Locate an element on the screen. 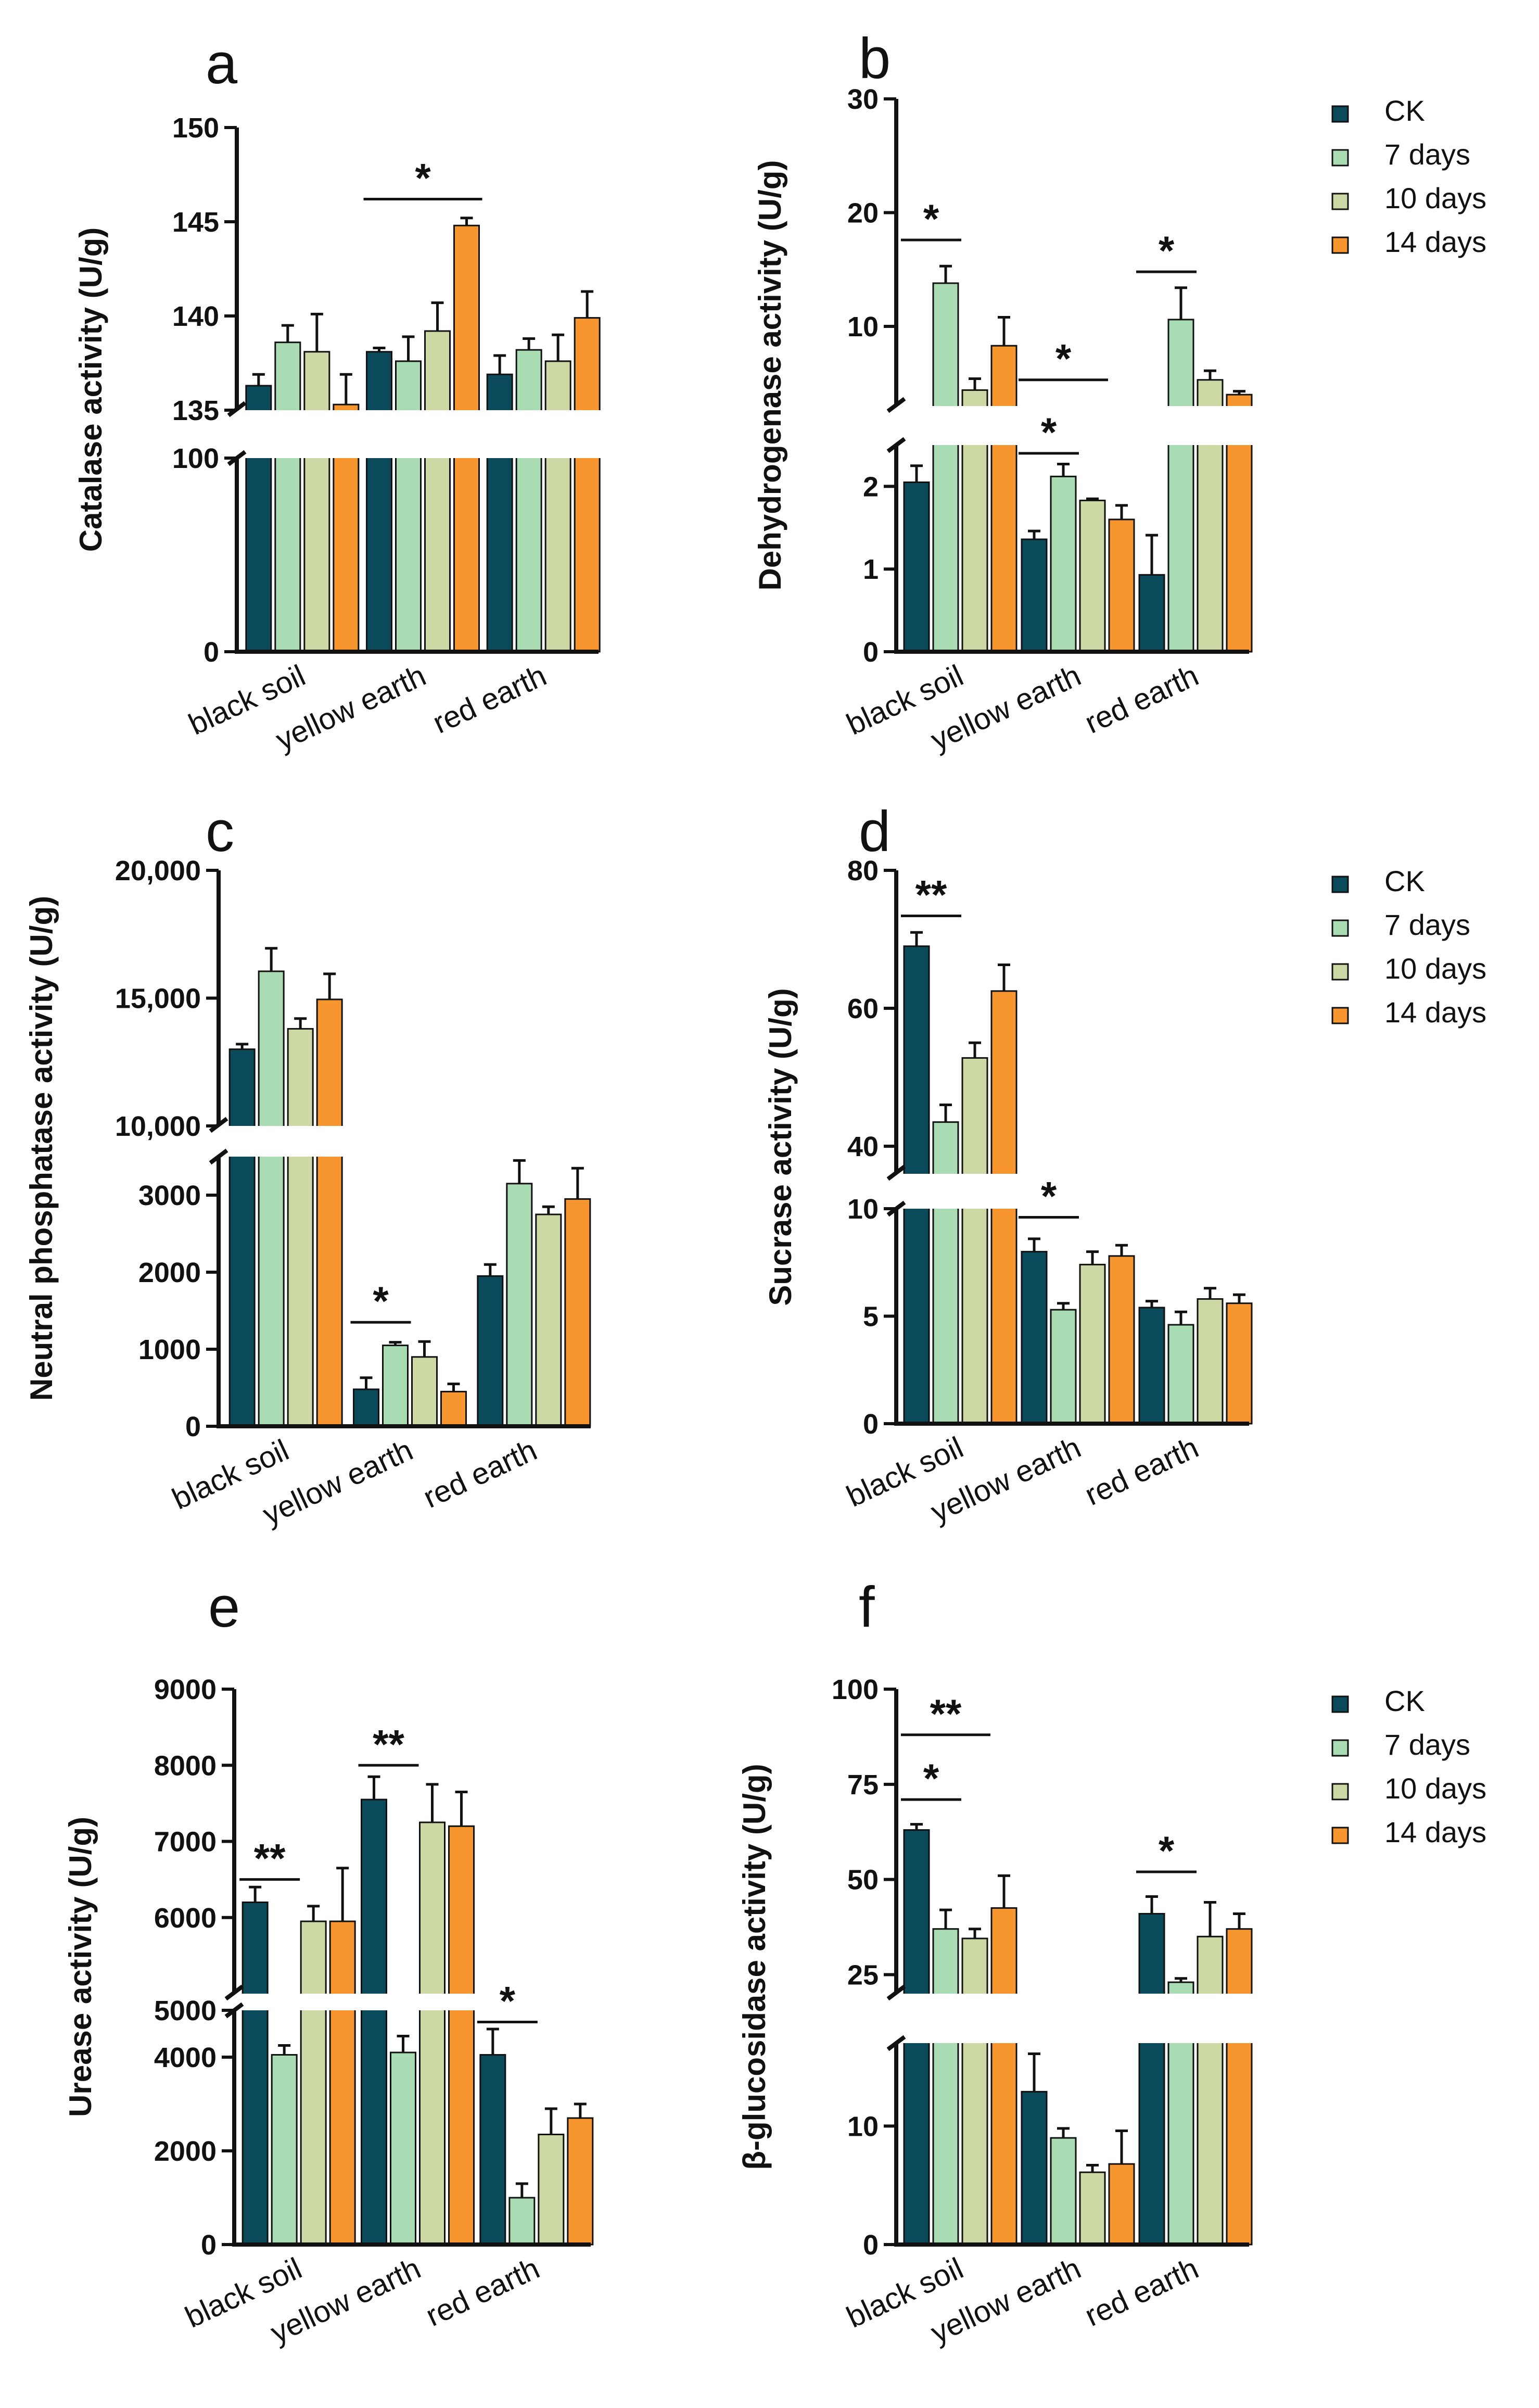 This screenshot has height=2408, width=1539. bar-b-CK-yellow-earth is located at coordinates (1034, 596).